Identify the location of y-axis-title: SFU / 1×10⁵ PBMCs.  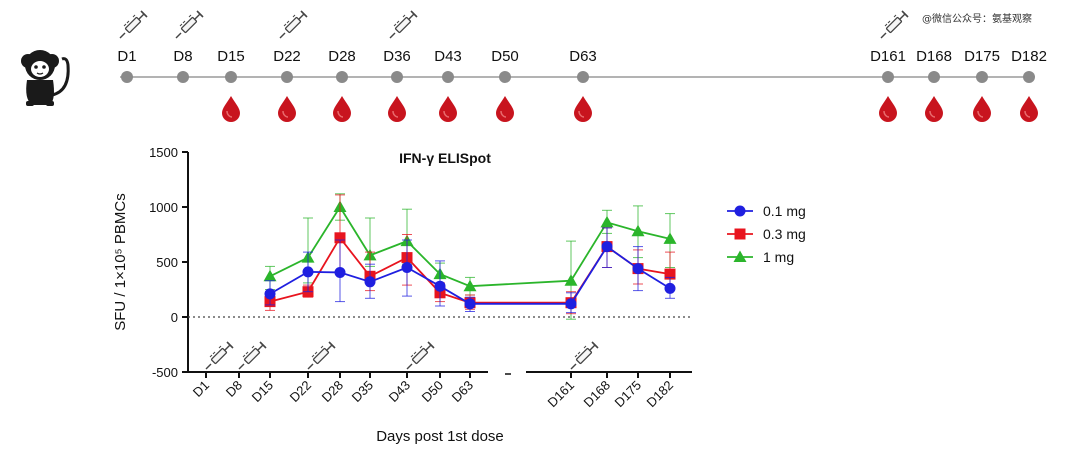
(120, 262).